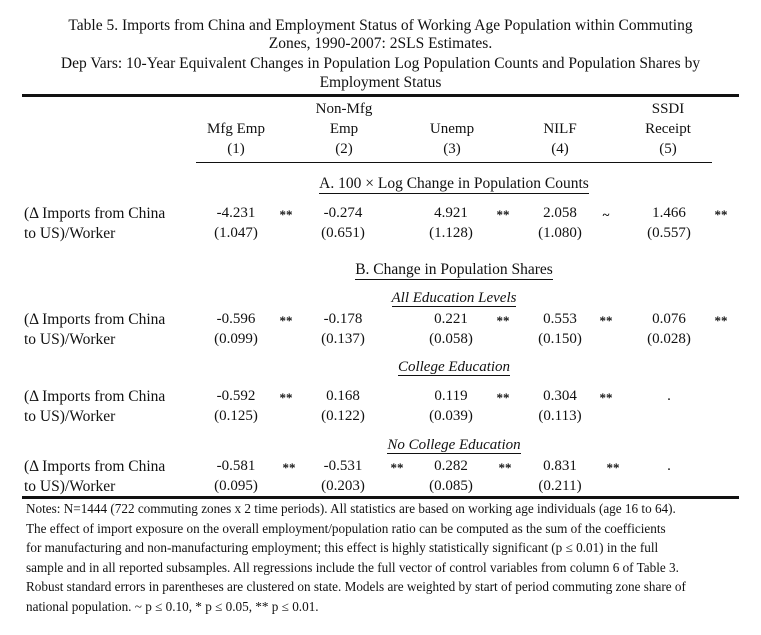 This screenshot has width=761, height=635. Describe the element at coordinates (343, 466) in the screenshot. I see `coefficient-cell: -0.531` at that location.